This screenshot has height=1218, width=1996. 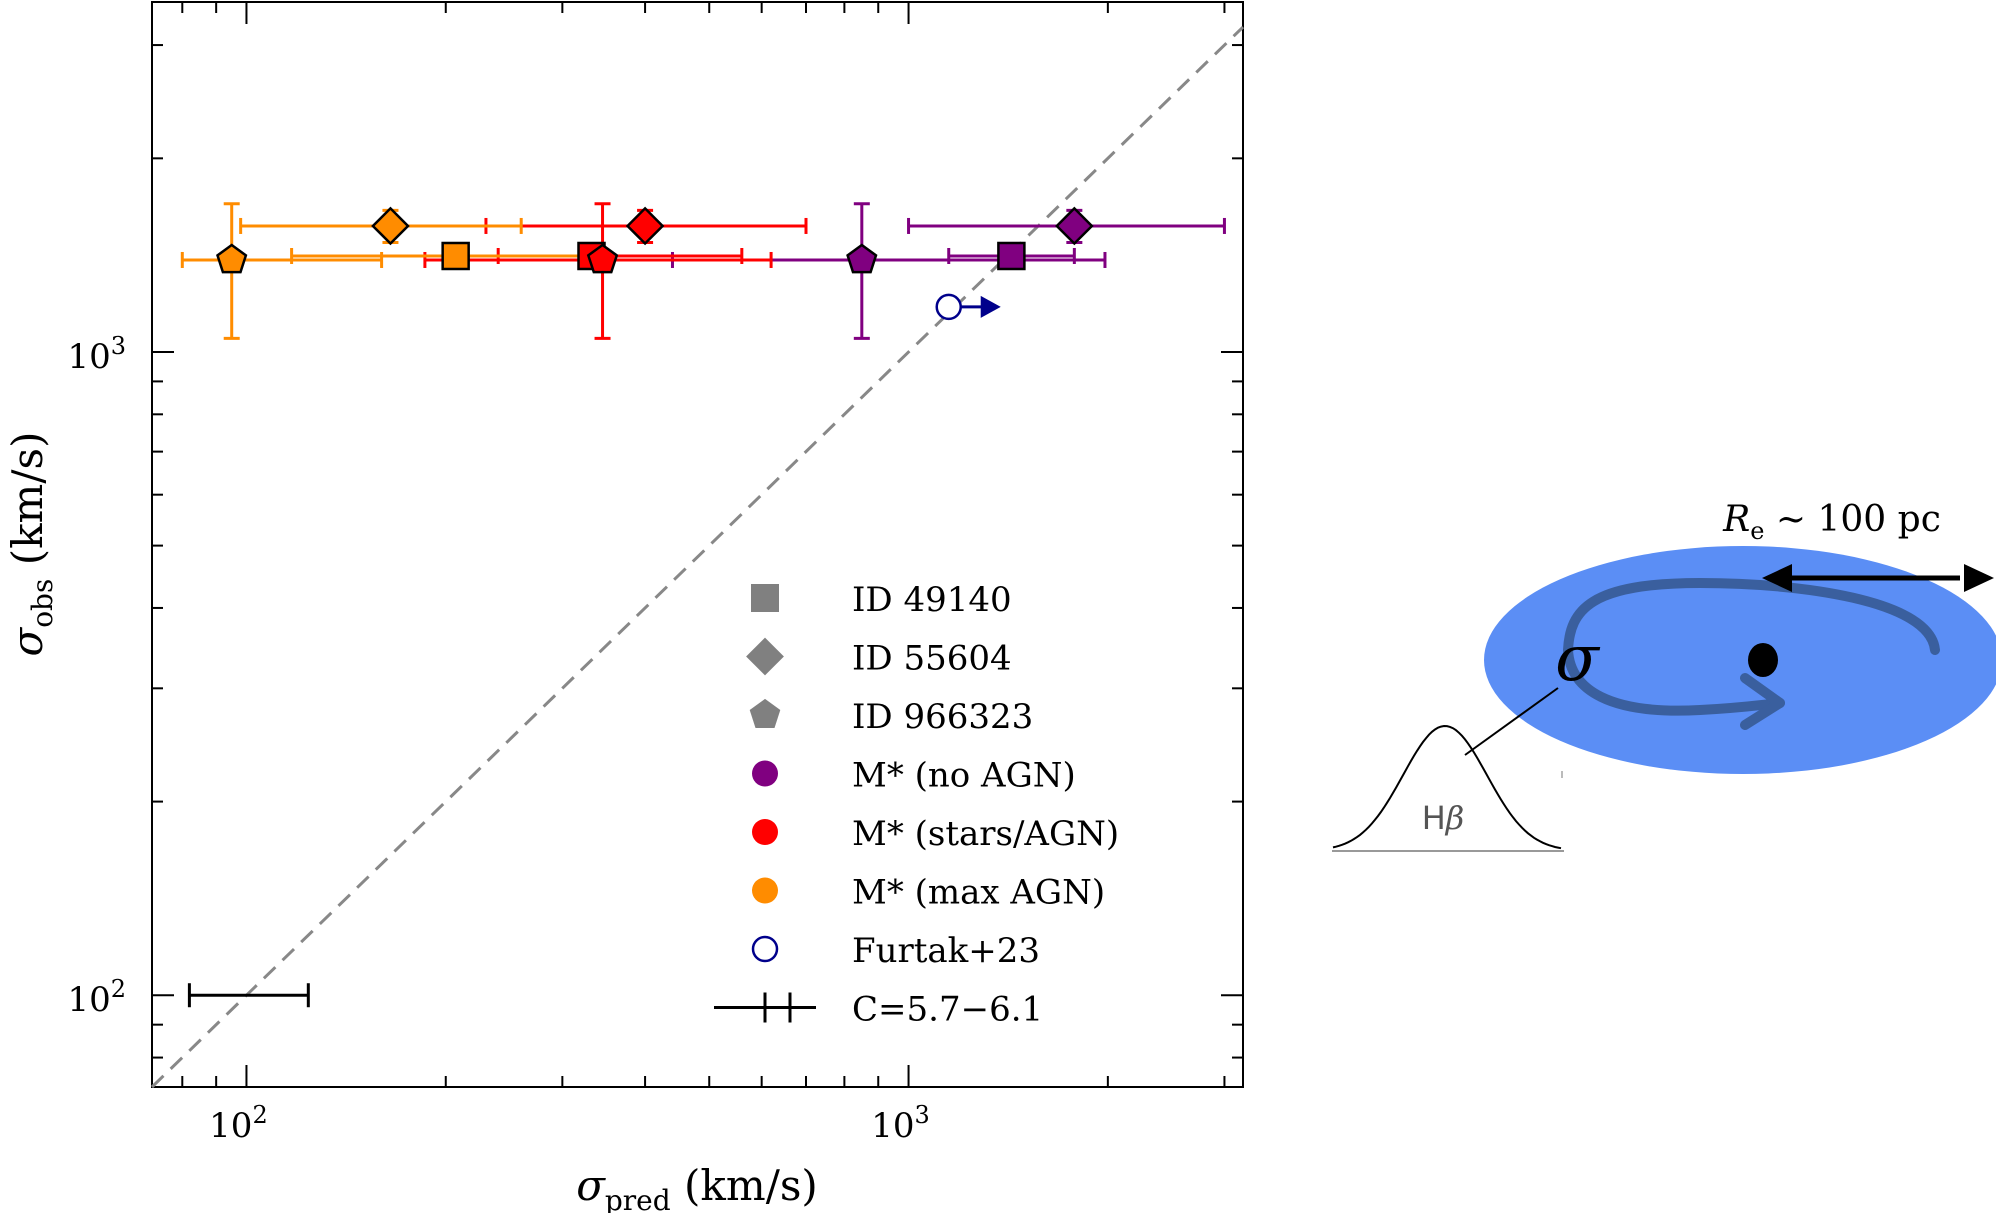 I want to click on x-tick-label: 10³, so click(x=900, y=1123).